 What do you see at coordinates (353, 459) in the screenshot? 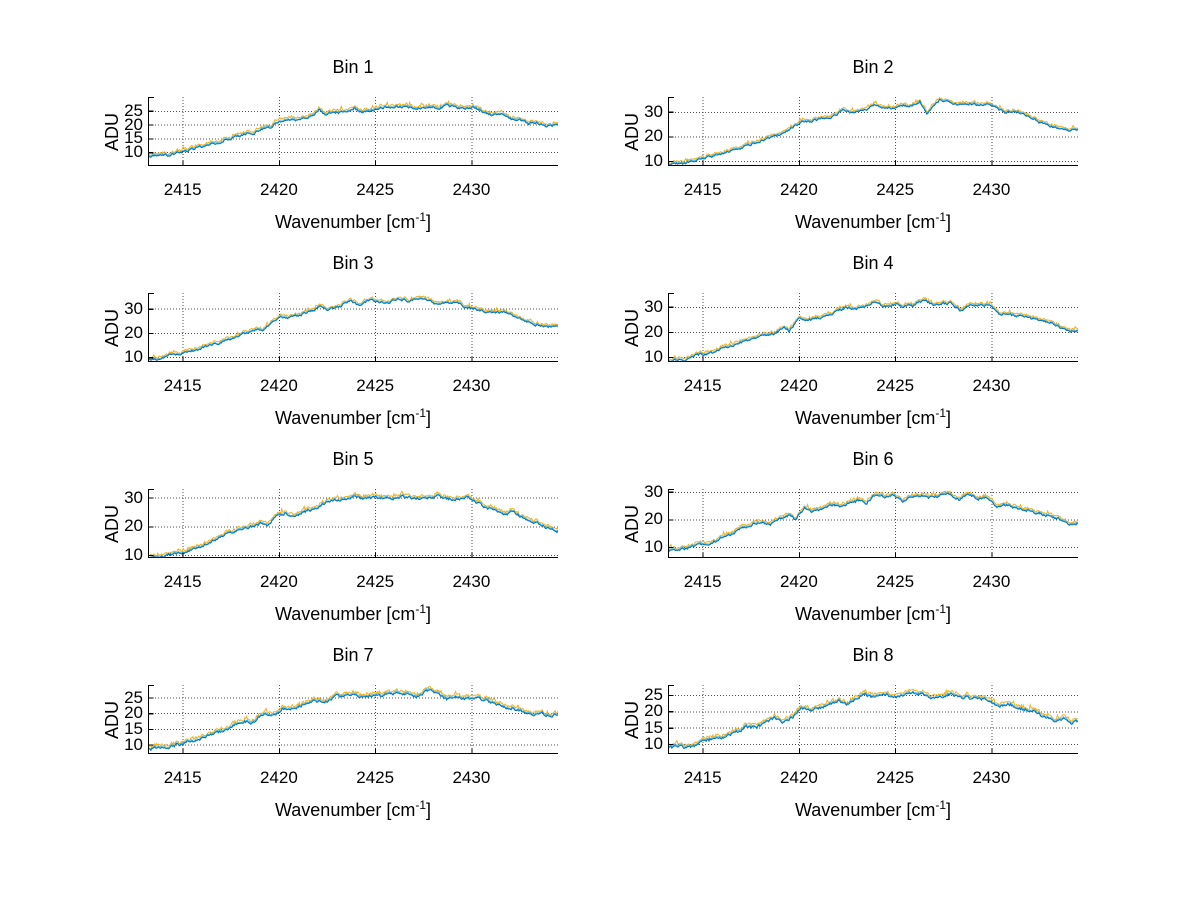
I see `subplot-title: Bin 5` at bounding box center [353, 459].